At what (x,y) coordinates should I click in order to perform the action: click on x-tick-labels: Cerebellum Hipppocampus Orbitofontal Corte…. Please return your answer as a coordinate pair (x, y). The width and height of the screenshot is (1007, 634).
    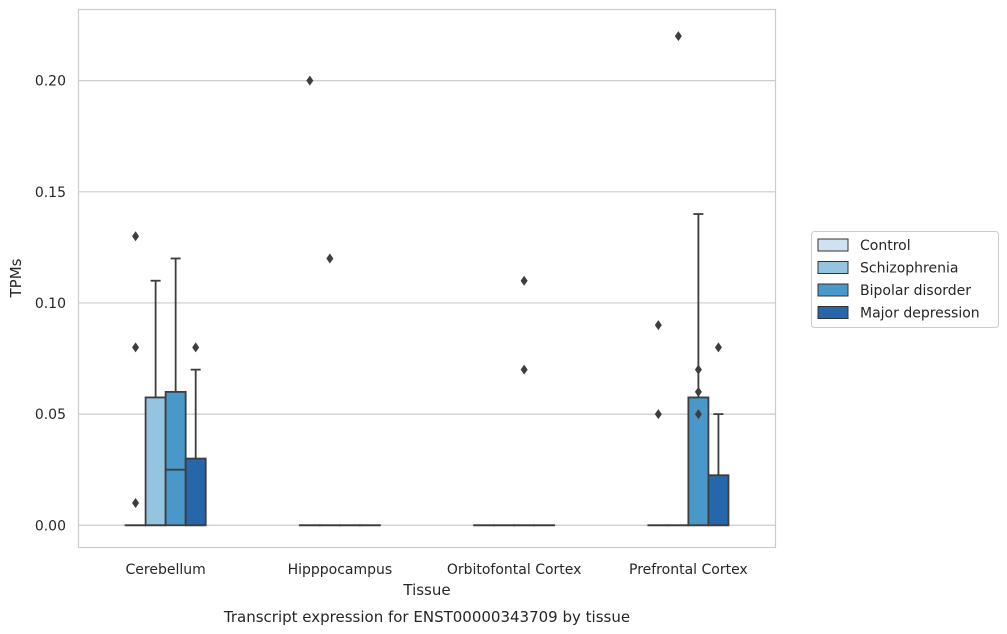
    Looking at the image, I should click on (437, 570).